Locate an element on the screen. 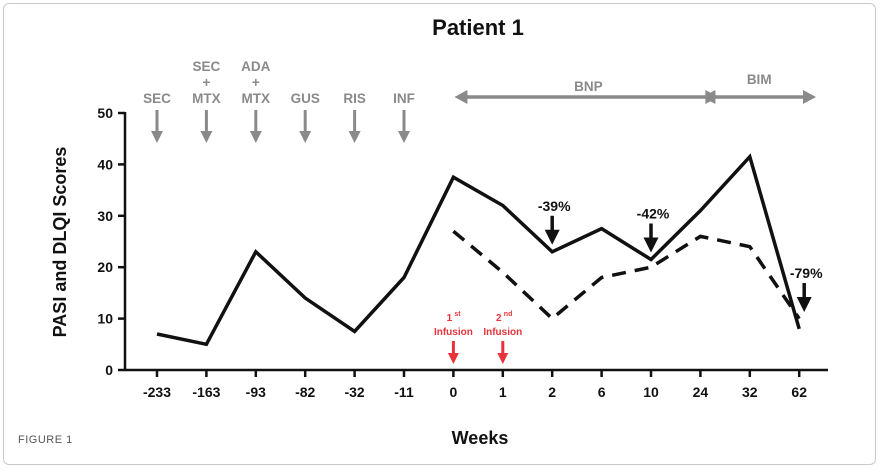  series-dlqi-line is located at coordinates (626, 275).